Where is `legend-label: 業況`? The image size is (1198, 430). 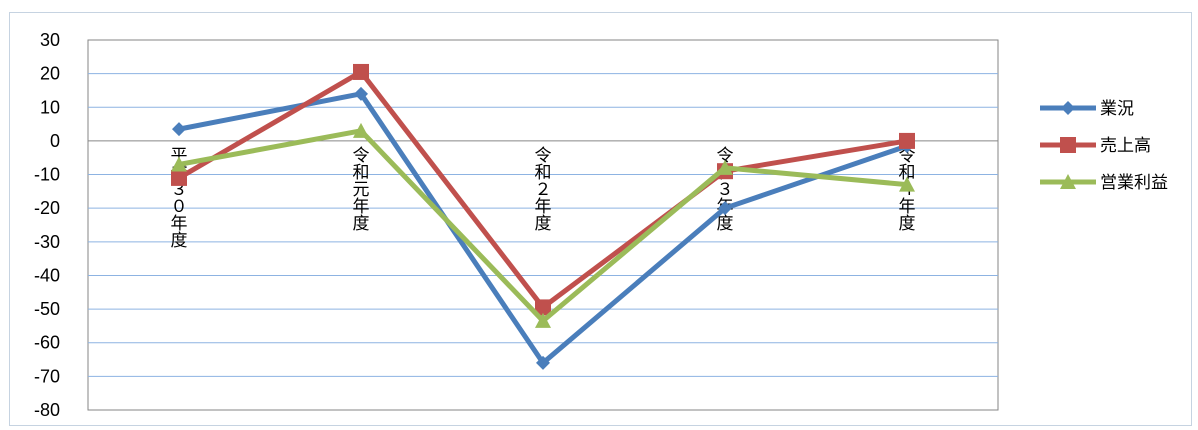 legend-label: 業況 is located at coordinates (1117, 109).